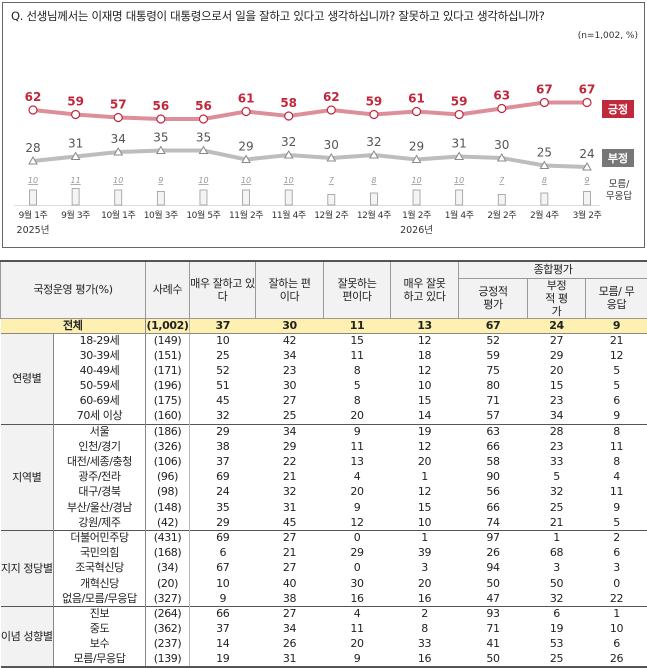  Describe the element at coordinates (557, 298) in the screenshot. I see `header-negative: 부정적 평가` at that location.